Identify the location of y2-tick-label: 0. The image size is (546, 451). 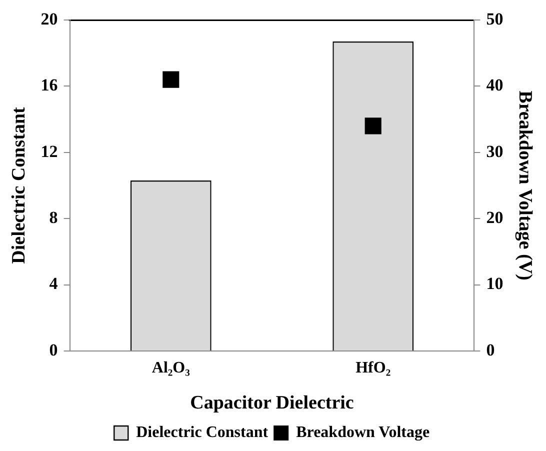
(490, 350).